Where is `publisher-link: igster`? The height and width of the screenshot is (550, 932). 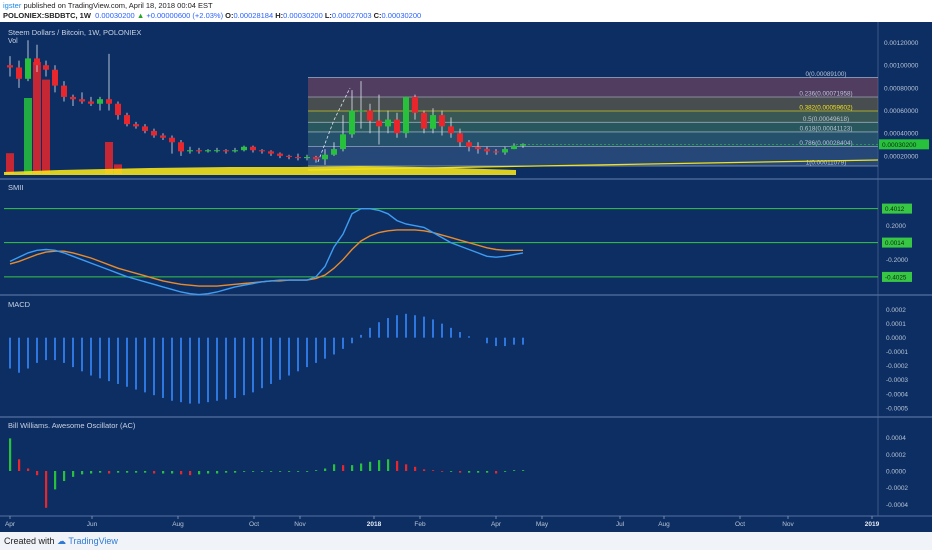
publisher-link: igster is located at coordinates (12, 5).